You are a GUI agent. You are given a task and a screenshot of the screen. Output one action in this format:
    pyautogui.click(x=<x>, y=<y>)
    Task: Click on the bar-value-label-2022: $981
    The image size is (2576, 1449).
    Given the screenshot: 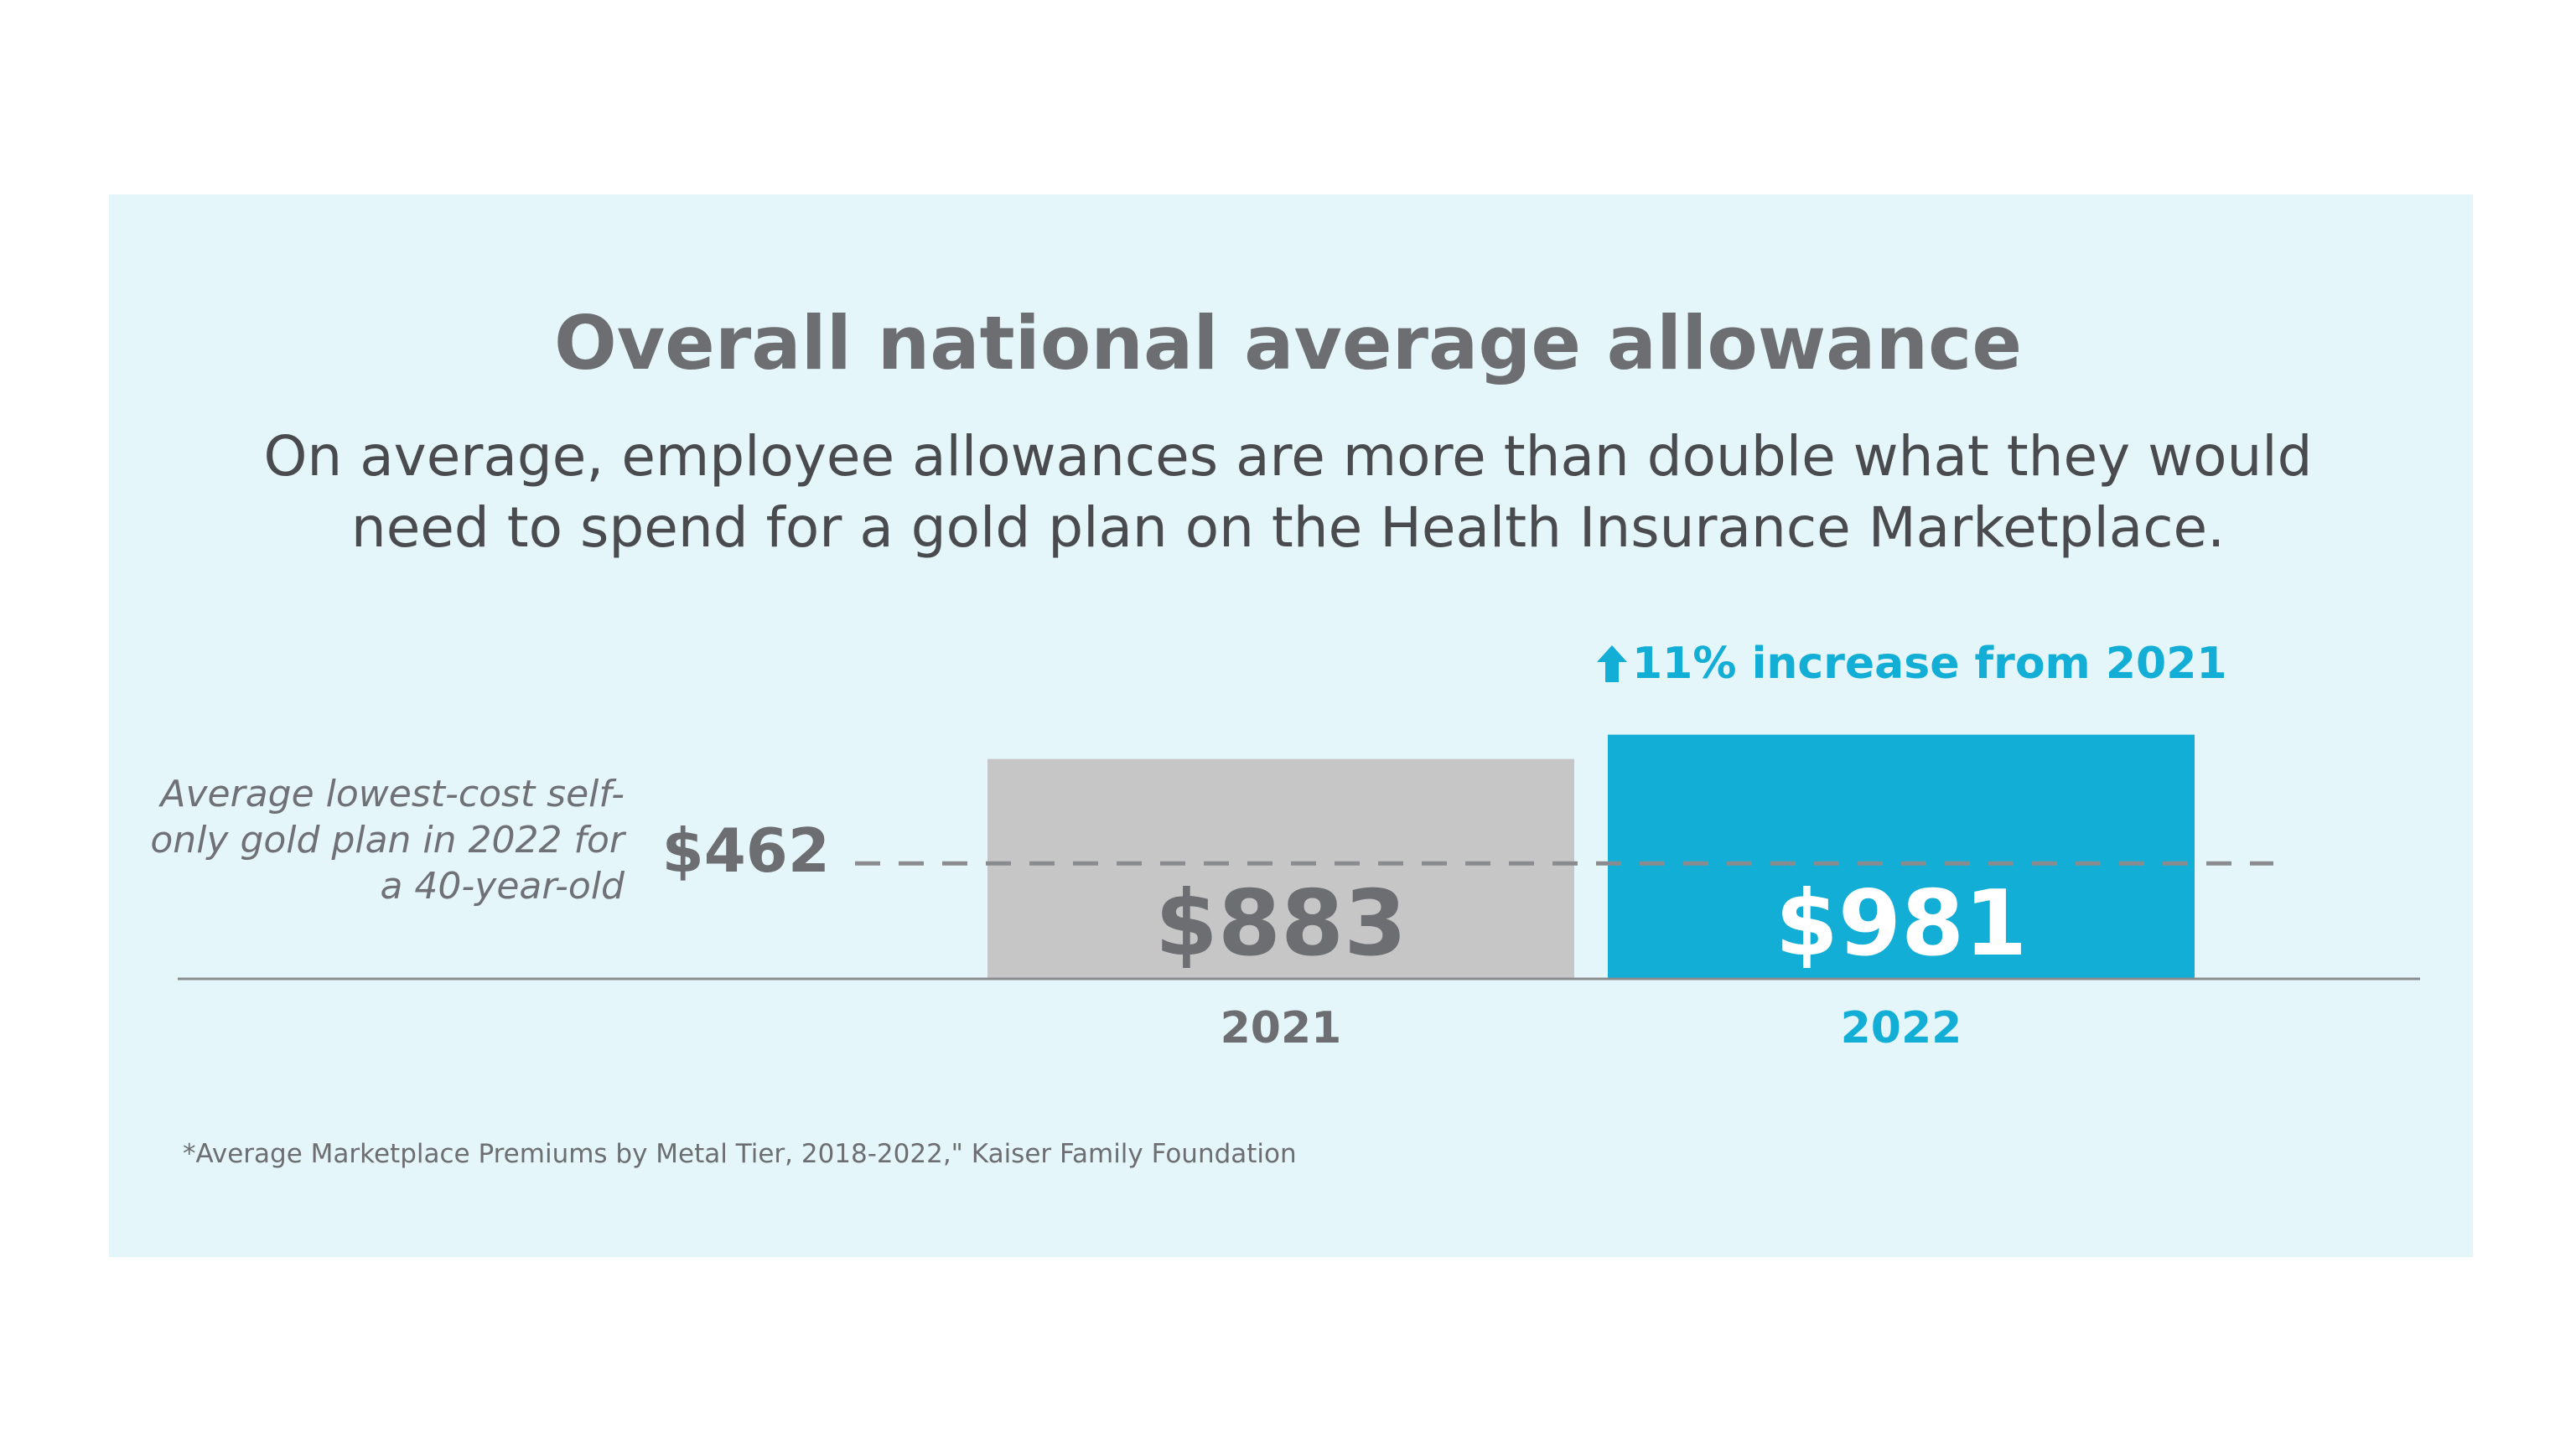 What is the action you would take?
    pyautogui.click(x=1901, y=924)
    